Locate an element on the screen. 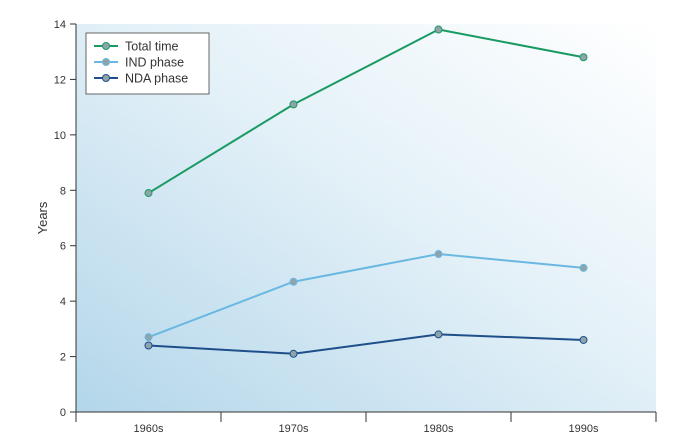 Image resolution: width=678 pixels, height=446 pixels. y-tick-label: 12 is located at coordinates (60, 80).